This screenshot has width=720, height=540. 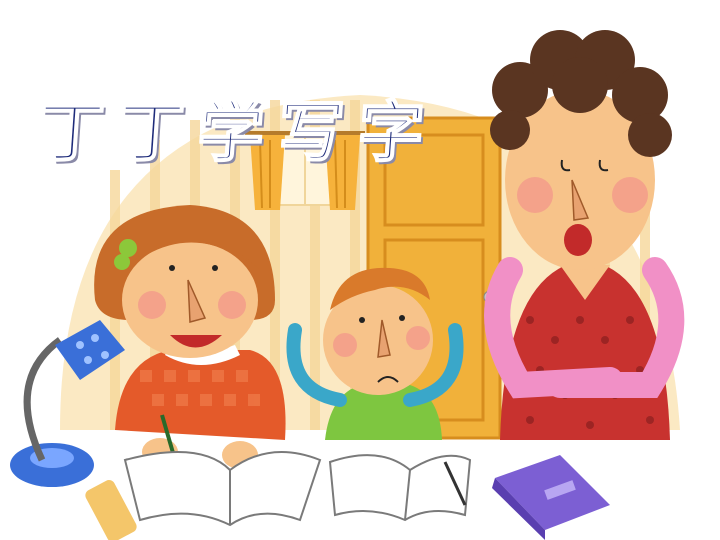 What do you see at coordinates (390, 132) in the screenshot?
I see `title-char: 字` at bounding box center [390, 132].